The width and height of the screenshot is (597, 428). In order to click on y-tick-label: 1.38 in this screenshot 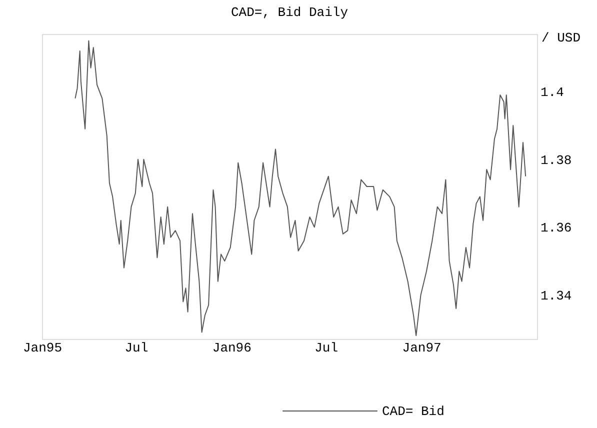, I will do `click(556, 160)`.